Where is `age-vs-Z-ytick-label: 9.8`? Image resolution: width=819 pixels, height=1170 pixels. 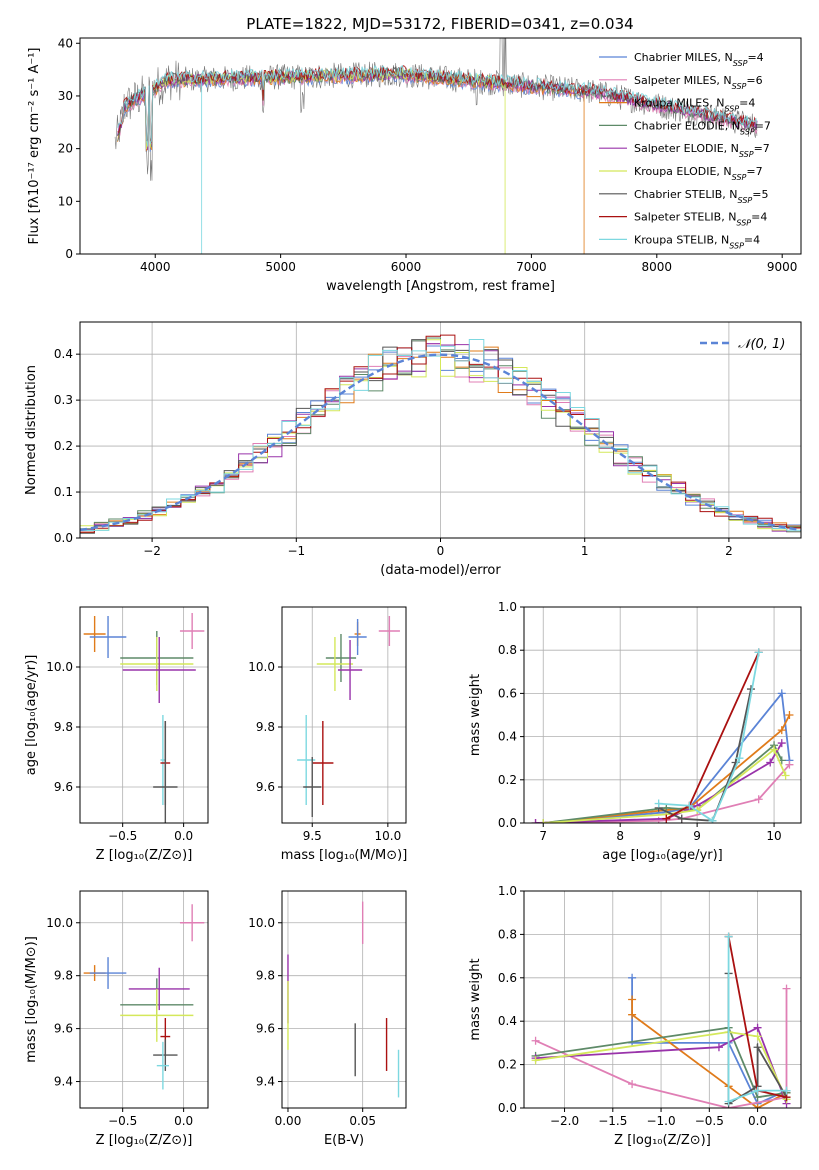
age-vs-Z-ytick-label: 9.8 is located at coordinates (63, 727).